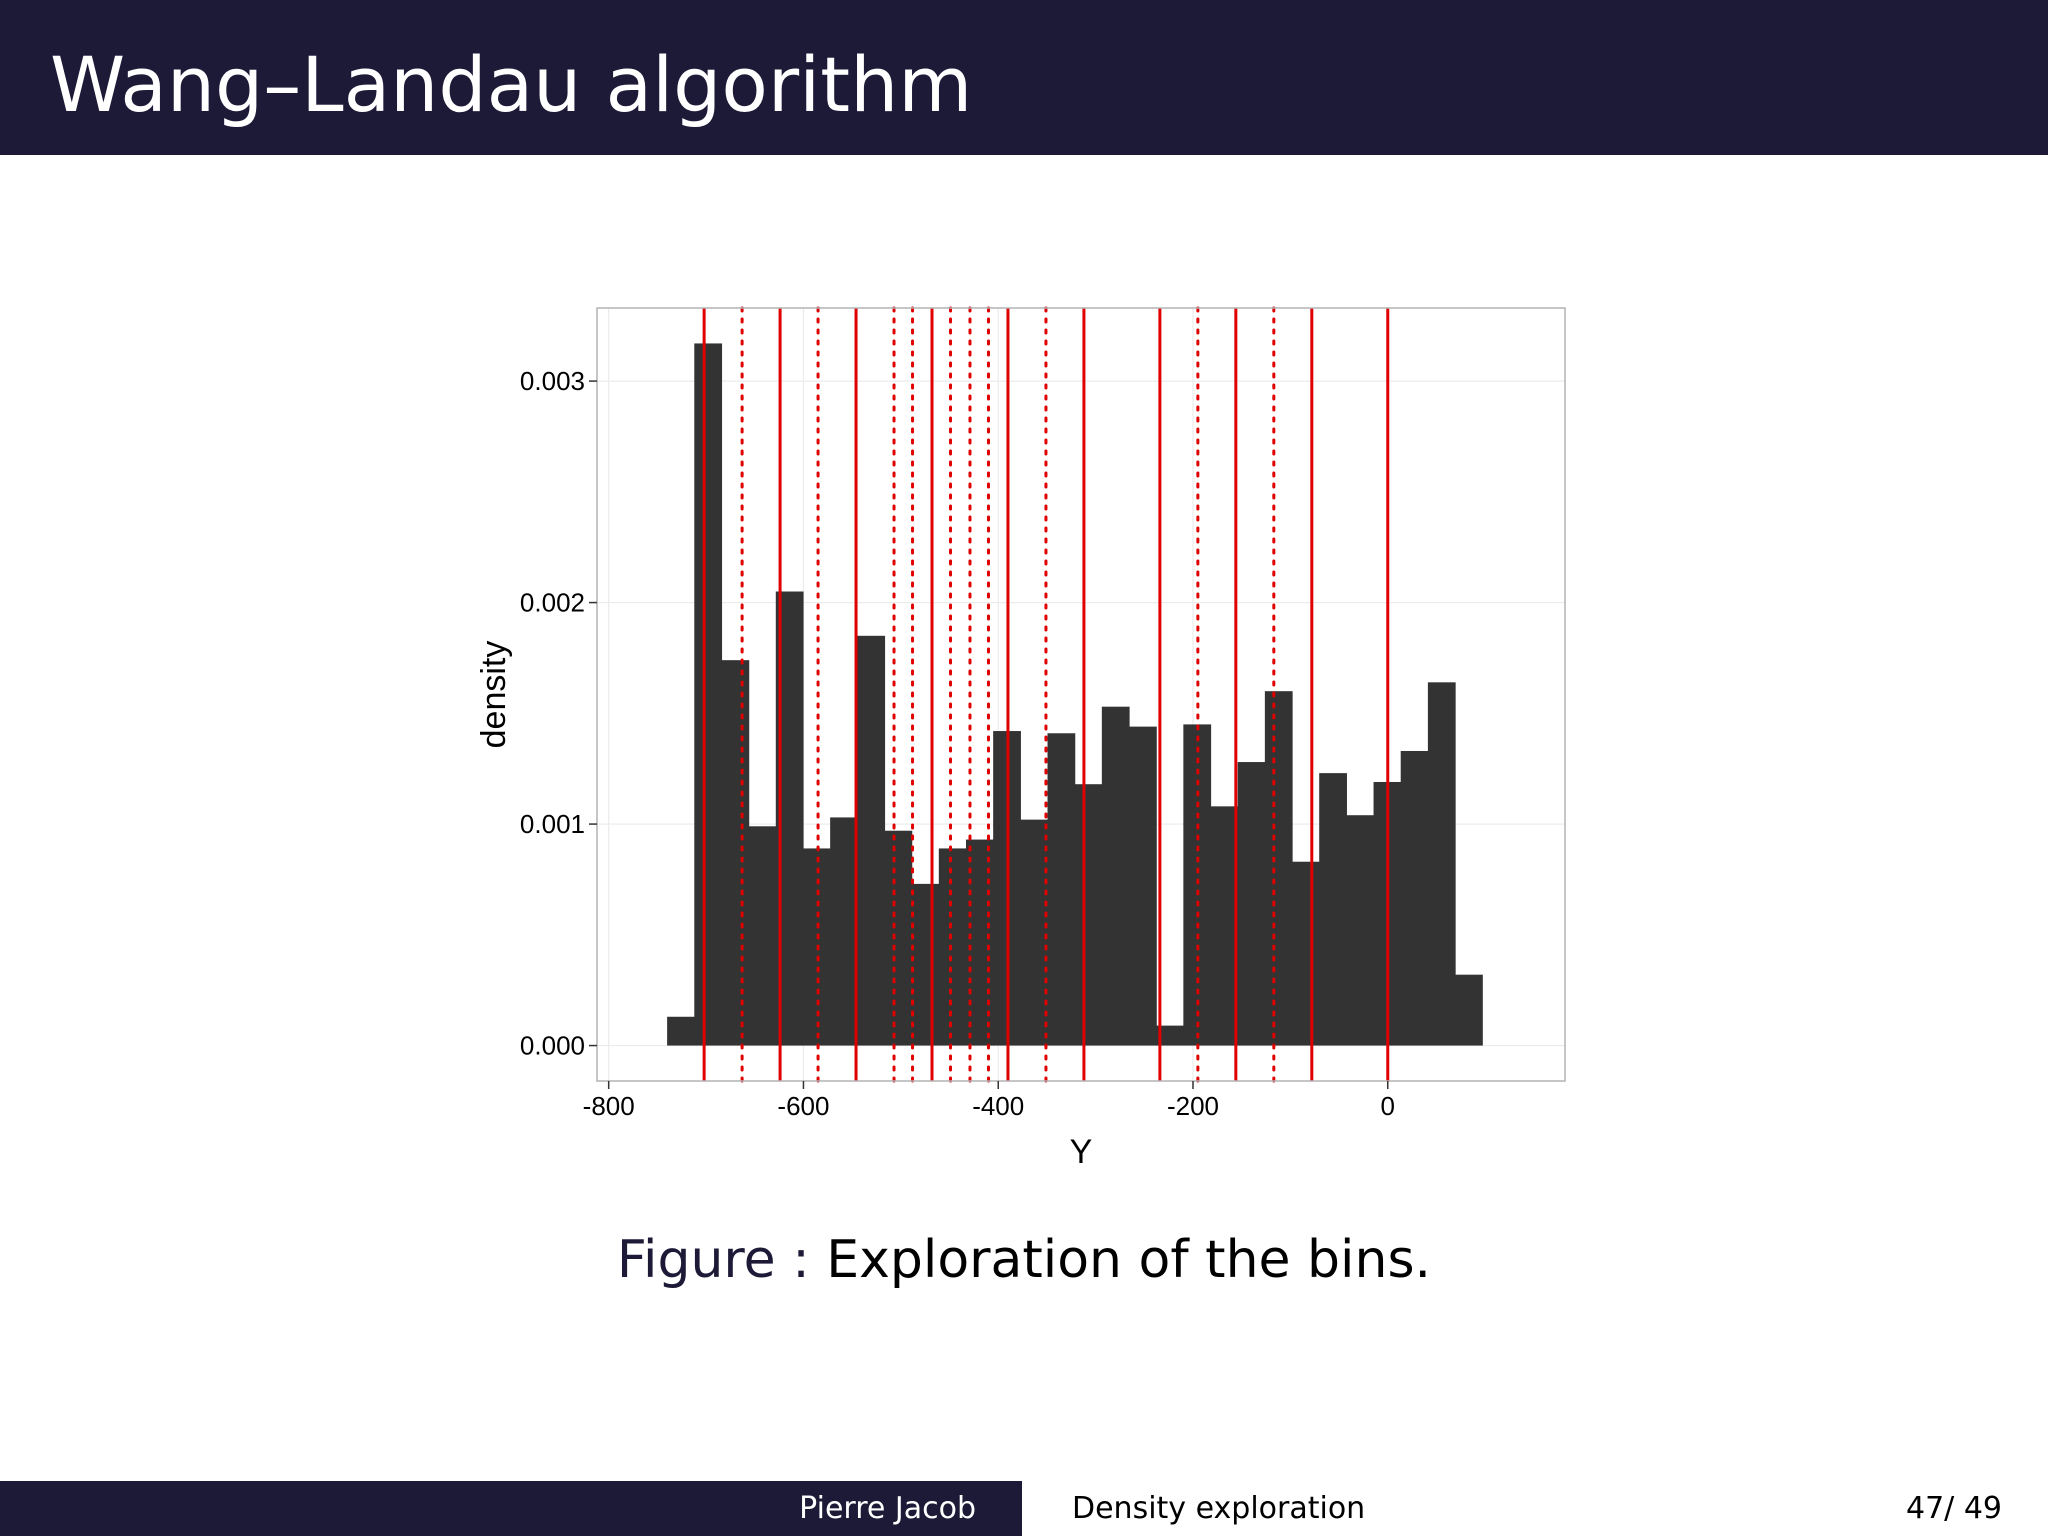  Describe the element at coordinates (494, 695) in the screenshot. I see `y-axis-label: density` at that location.